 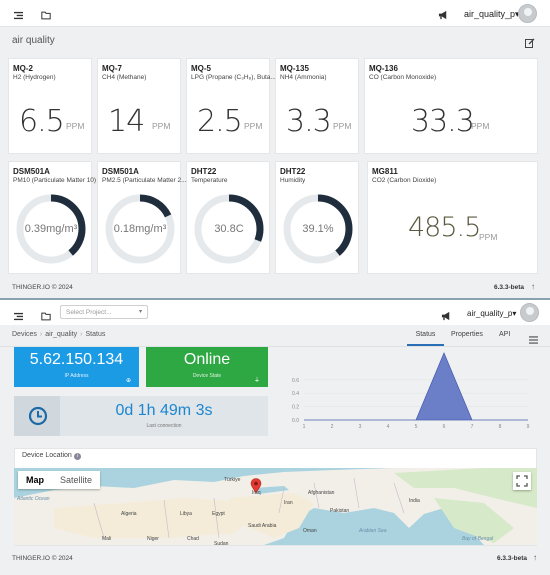 I want to click on map-label: Libya, so click(x=186, y=514).